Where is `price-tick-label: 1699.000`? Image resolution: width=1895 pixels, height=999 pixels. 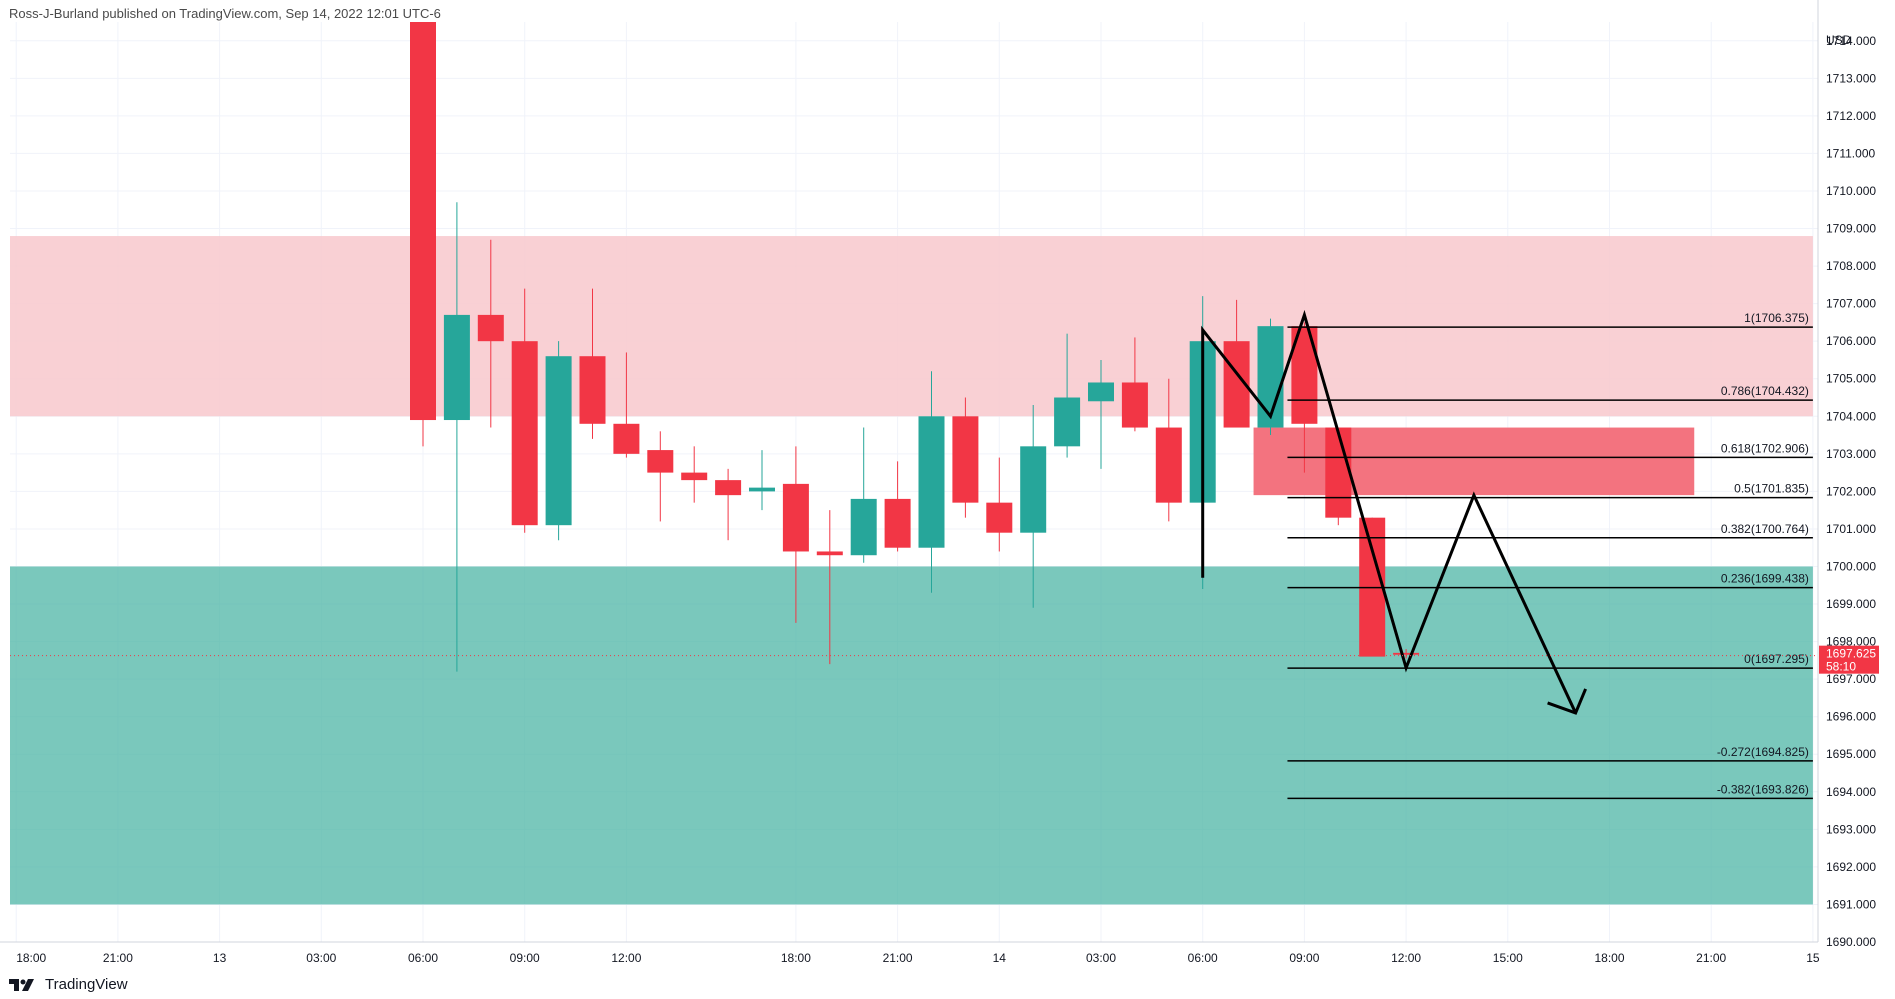 price-tick-label: 1699.000 is located at coordinates (1851, 604).